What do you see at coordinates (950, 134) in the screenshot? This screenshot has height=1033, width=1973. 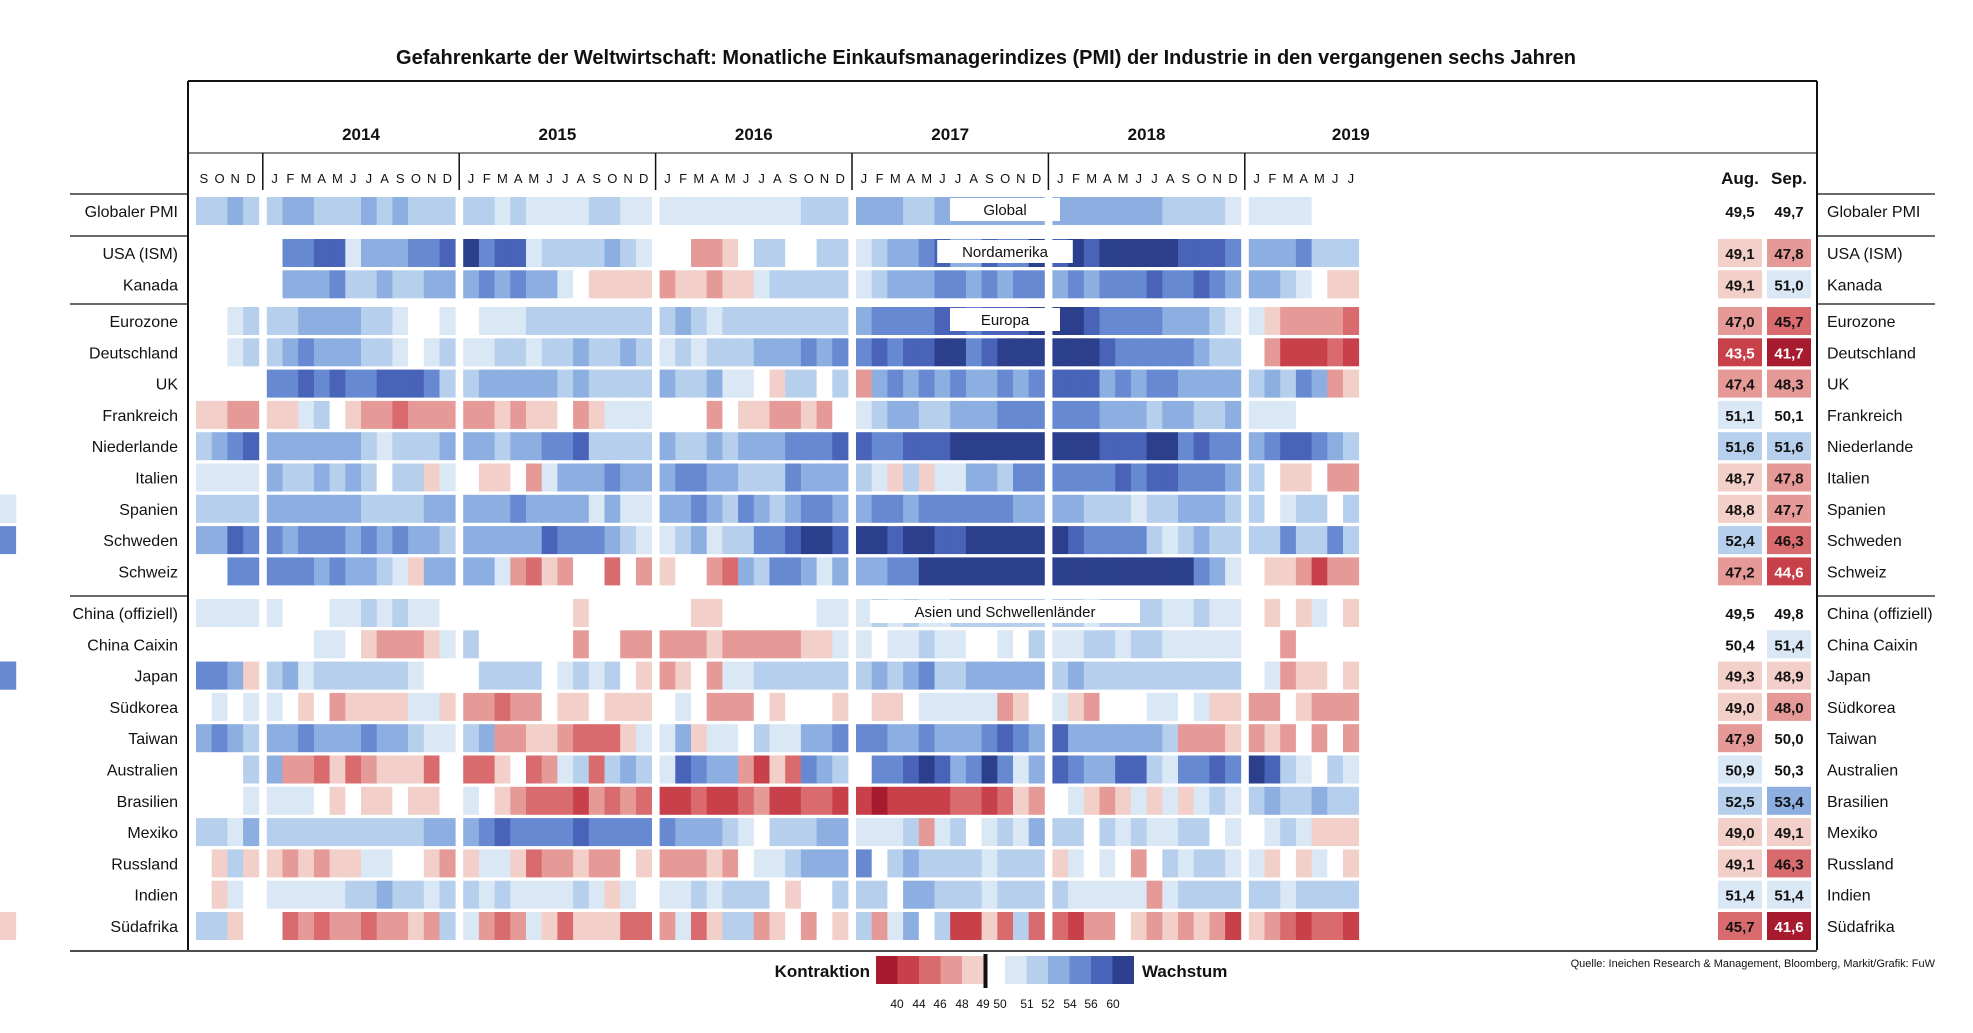 I see `year-label: 2017` at bounding box center [950, 134].